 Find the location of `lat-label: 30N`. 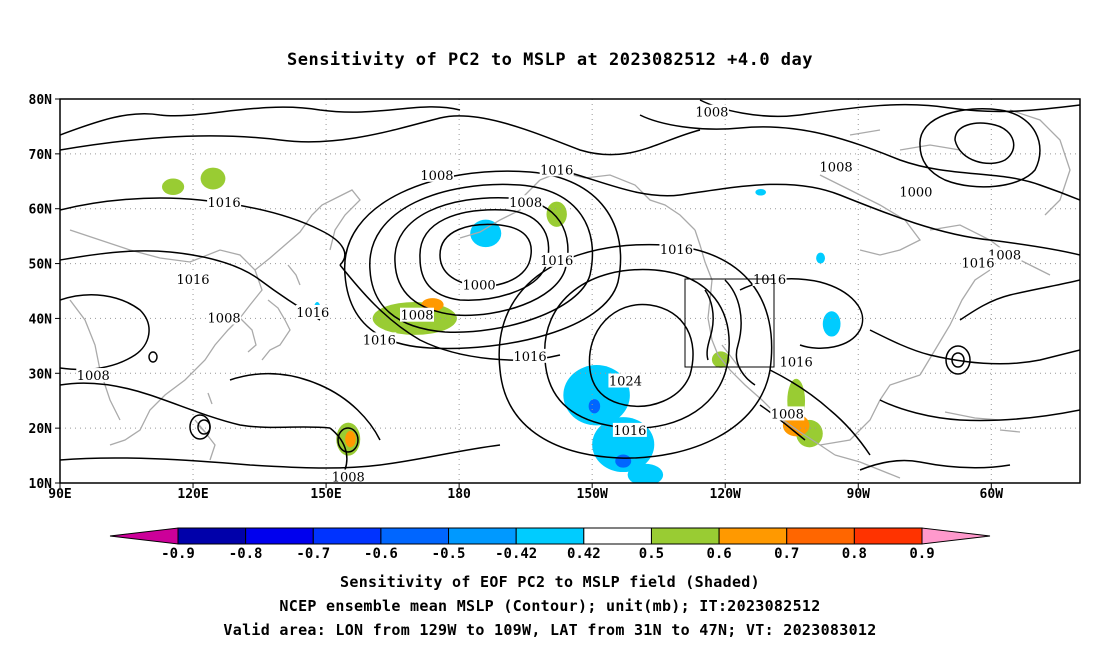

lat-label: 30N is located at coordinates (41, 374).